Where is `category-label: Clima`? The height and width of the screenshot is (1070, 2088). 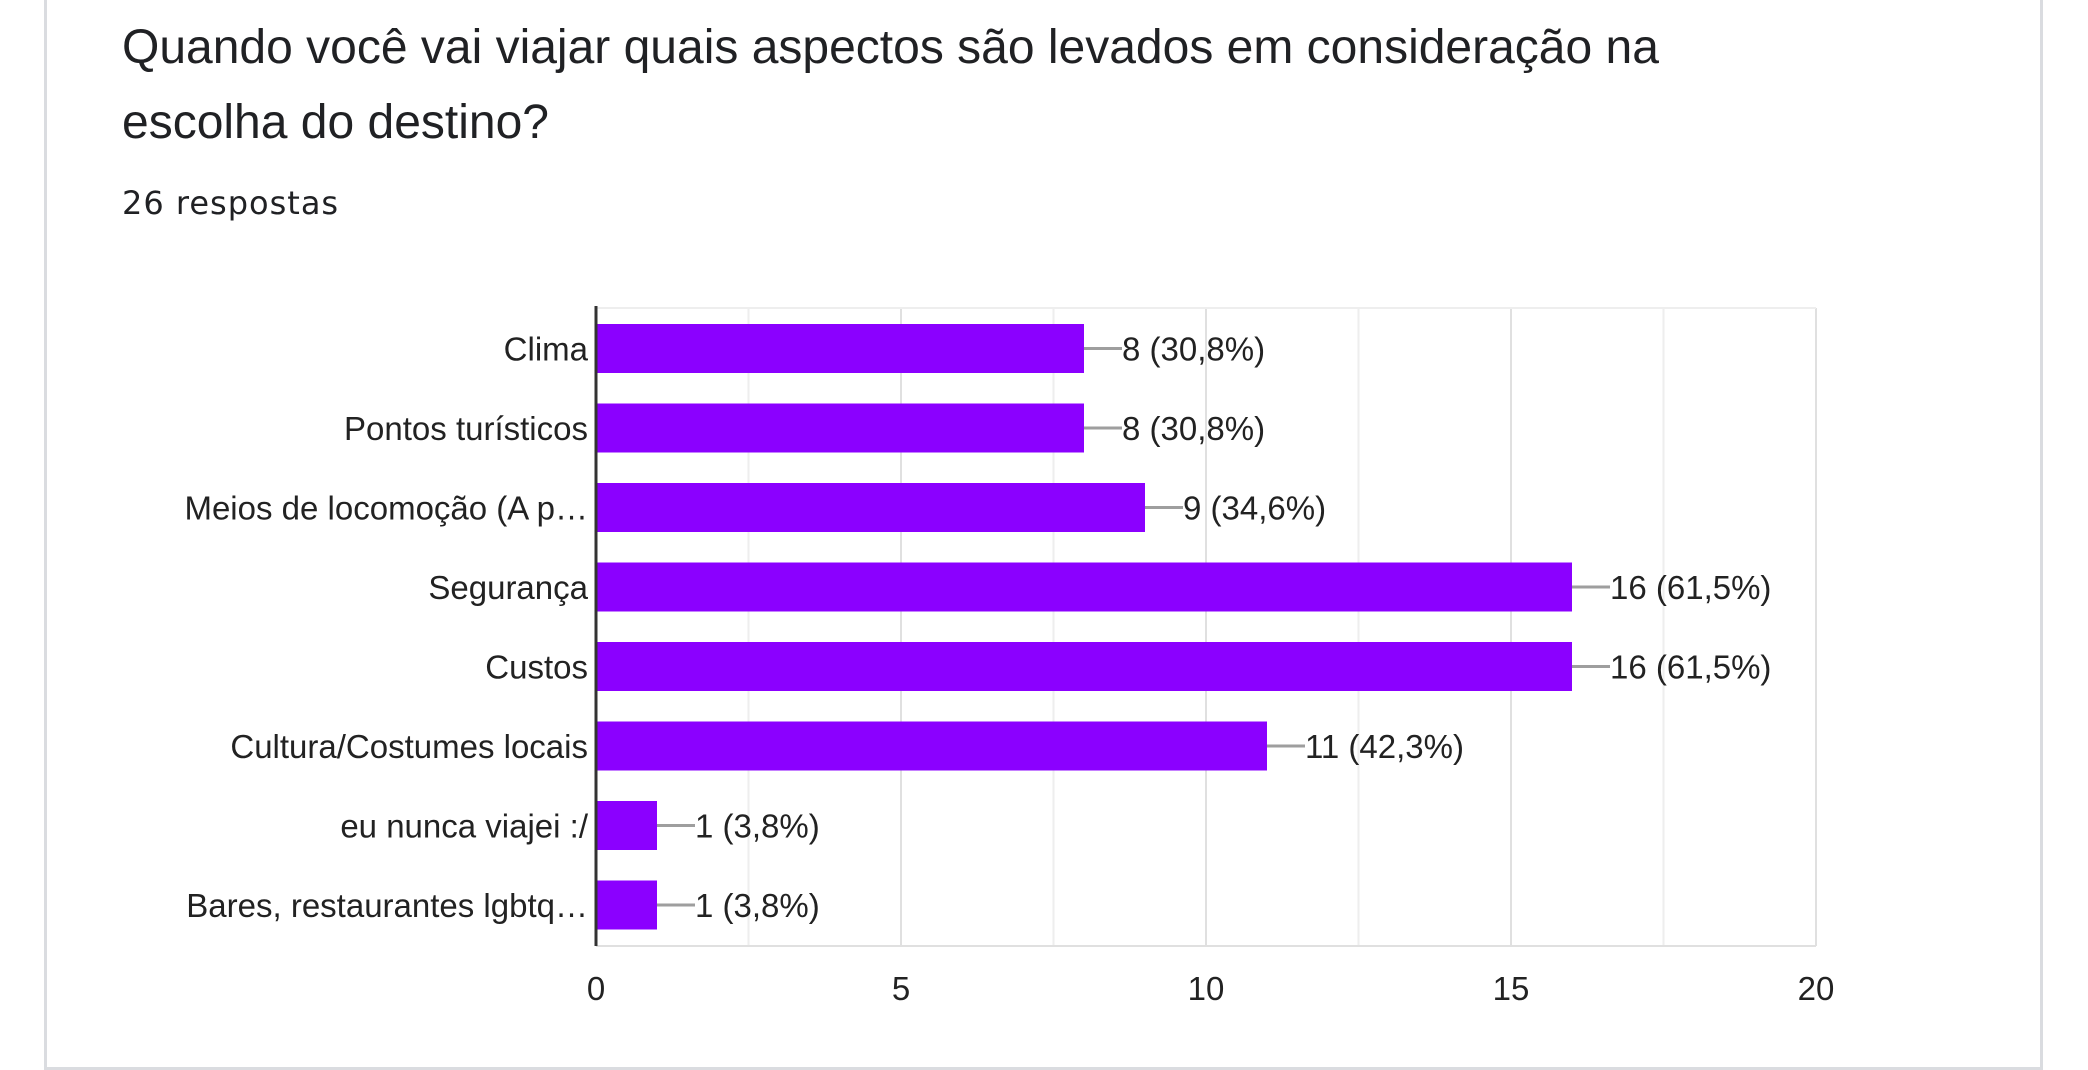 category-label: Clima is located at coordinates (546, 349).